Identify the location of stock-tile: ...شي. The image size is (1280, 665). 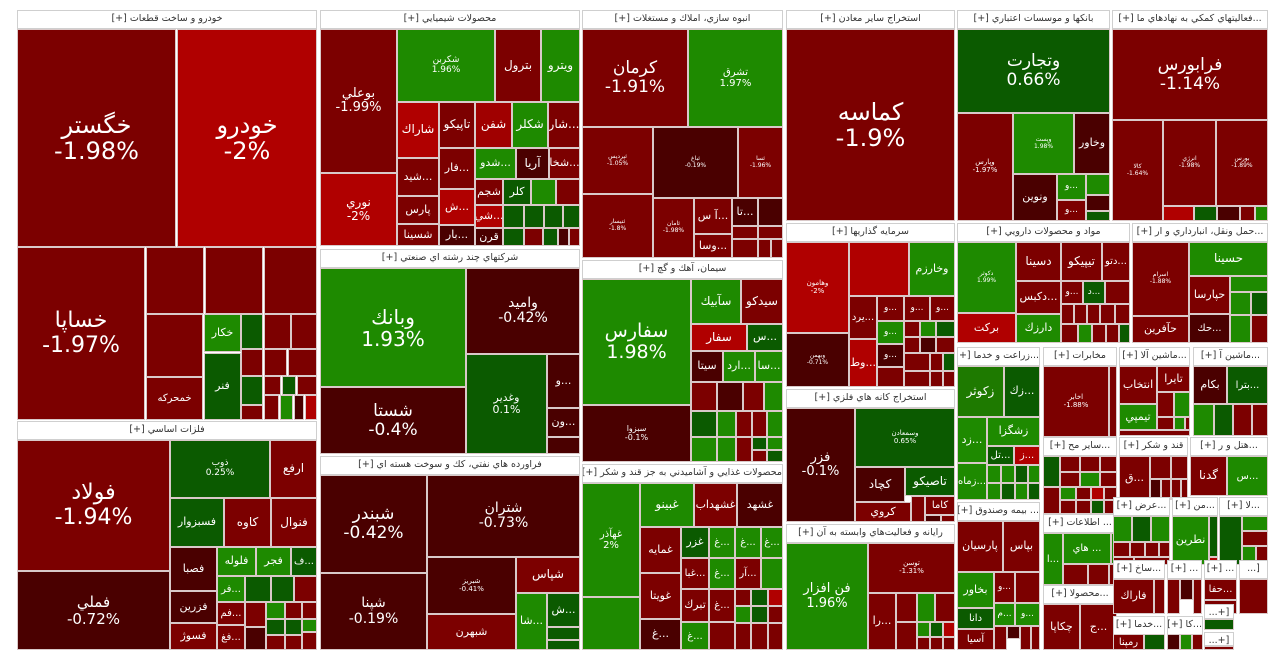
(489, 216).